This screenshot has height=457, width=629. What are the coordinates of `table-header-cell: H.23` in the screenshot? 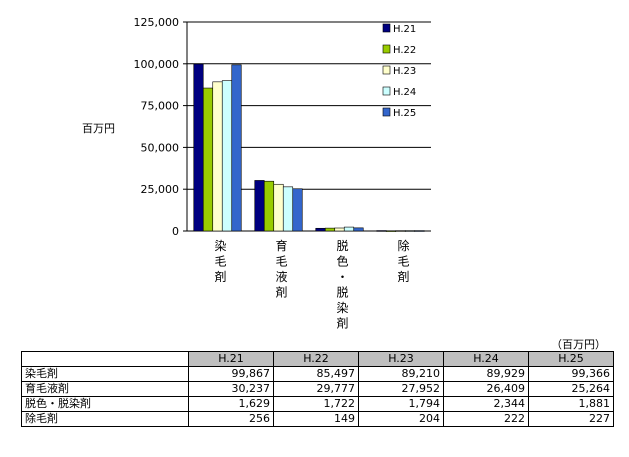 It's located at (401, 359).